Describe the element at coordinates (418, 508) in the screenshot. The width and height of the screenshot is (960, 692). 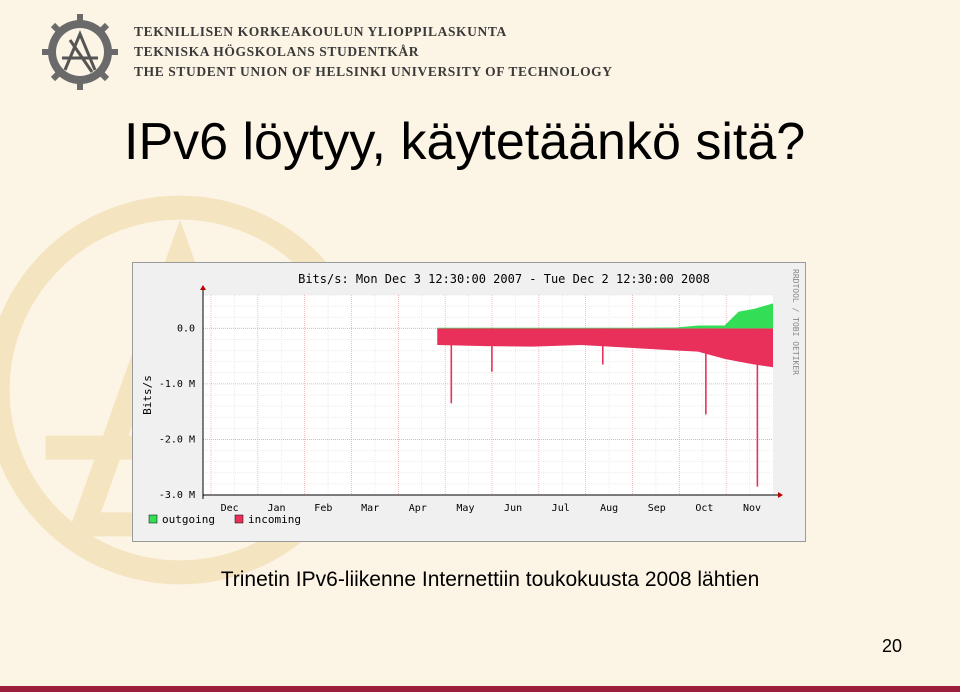
I see `x-tick-label: Apr` at that location.